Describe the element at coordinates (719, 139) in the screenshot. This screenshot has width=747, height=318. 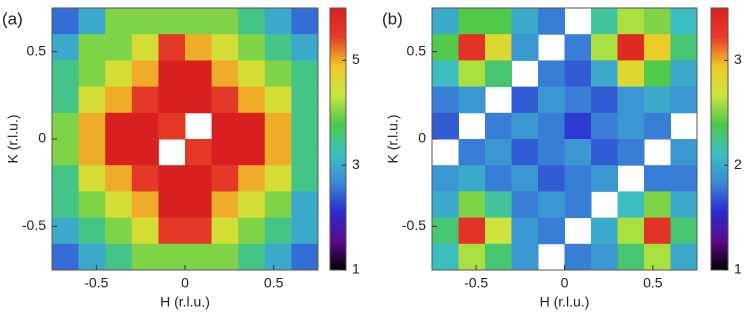
I see `colorbar` at that location.